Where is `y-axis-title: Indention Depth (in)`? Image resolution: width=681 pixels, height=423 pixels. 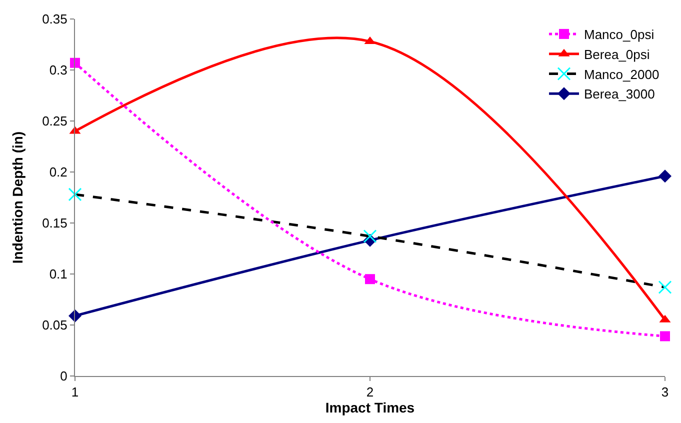 y-axis-title: Indention Depth (in) is located at coordinates (18, 197).